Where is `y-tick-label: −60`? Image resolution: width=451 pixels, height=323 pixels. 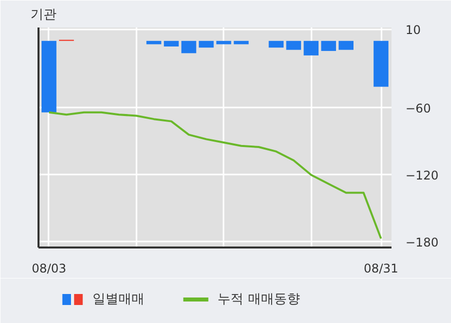
y-tick-label: −60 is located at coordinates (418, 108).